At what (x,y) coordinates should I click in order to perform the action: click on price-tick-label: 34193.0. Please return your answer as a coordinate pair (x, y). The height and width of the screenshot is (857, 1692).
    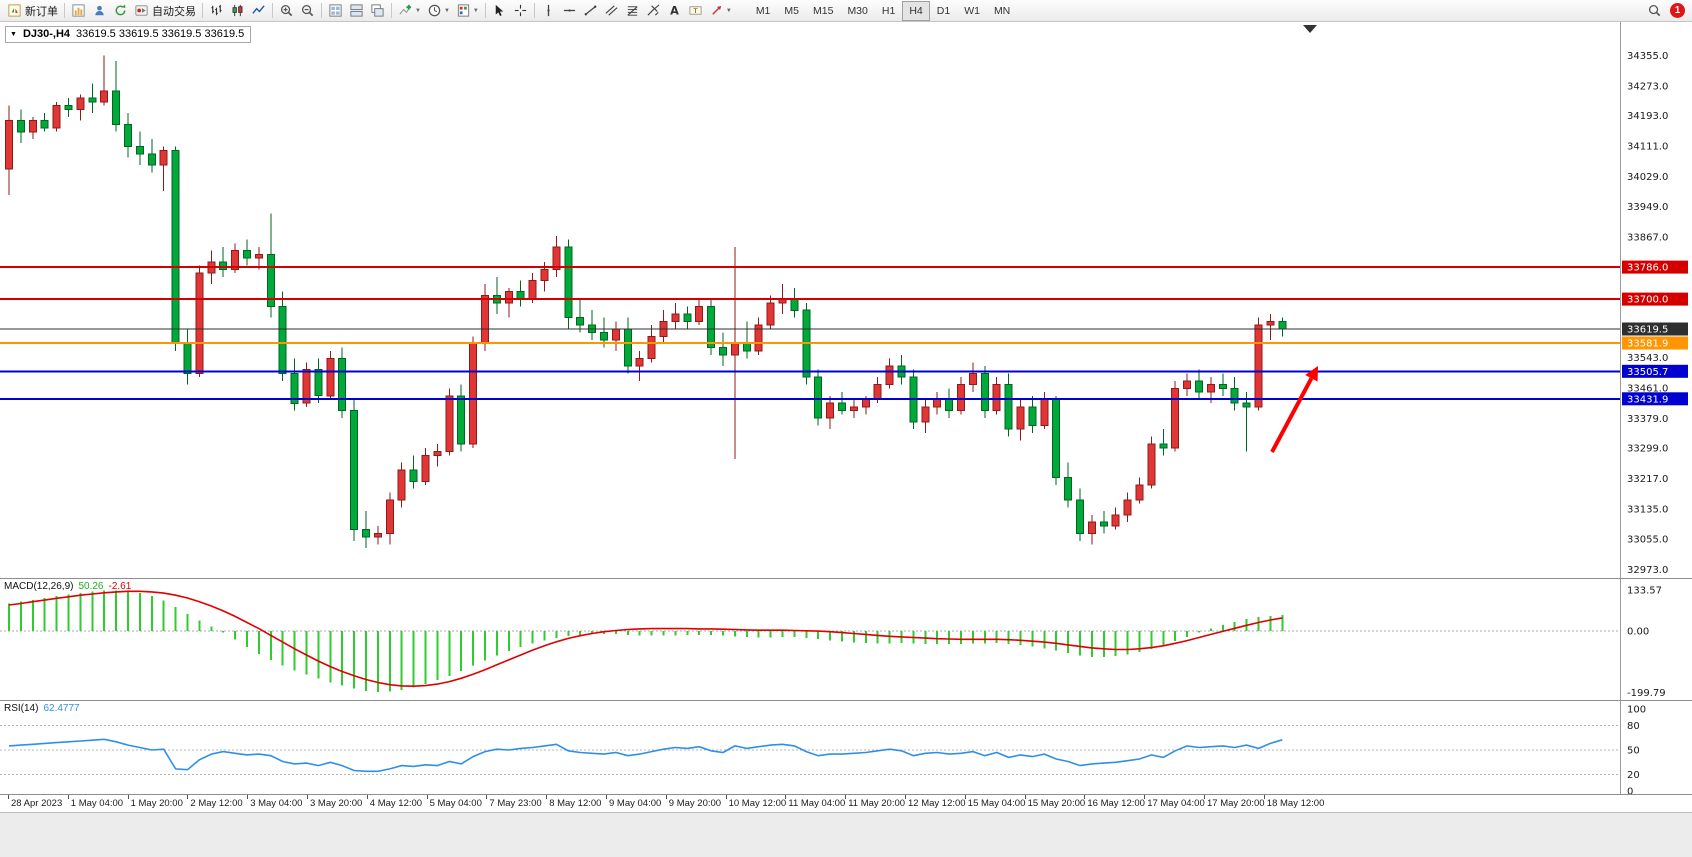
    Looking at the image, I should click on (1647, 116).